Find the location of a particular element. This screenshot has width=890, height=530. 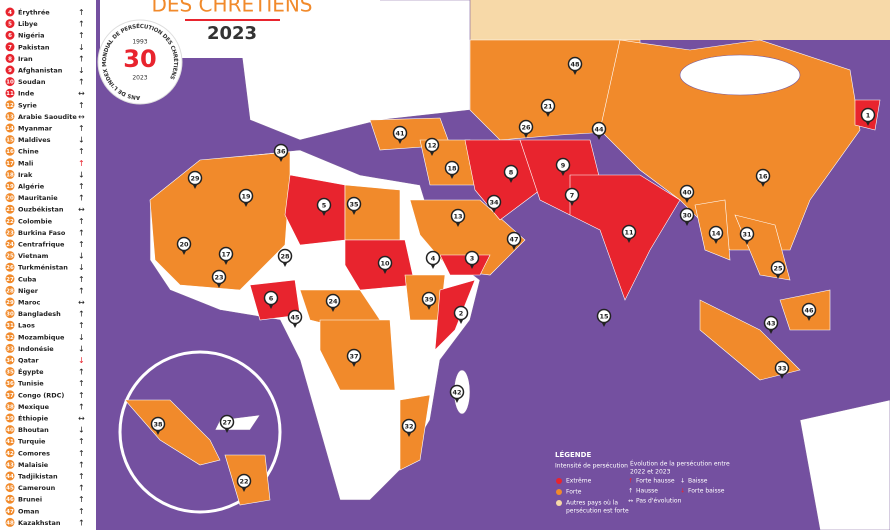

country-name: Congo (RDC) is located at coordinates (41, 395).